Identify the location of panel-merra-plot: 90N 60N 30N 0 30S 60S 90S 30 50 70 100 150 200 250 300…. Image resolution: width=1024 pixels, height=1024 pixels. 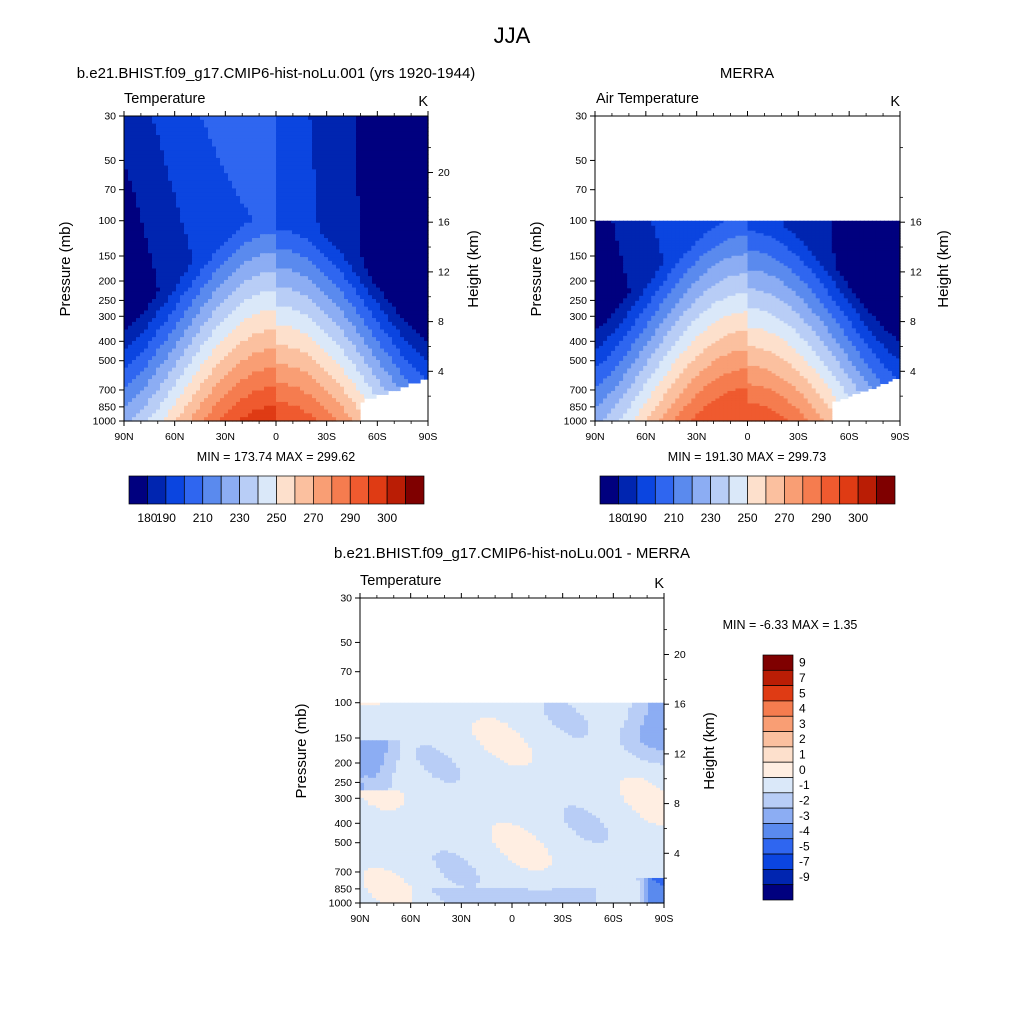
(743, 277).